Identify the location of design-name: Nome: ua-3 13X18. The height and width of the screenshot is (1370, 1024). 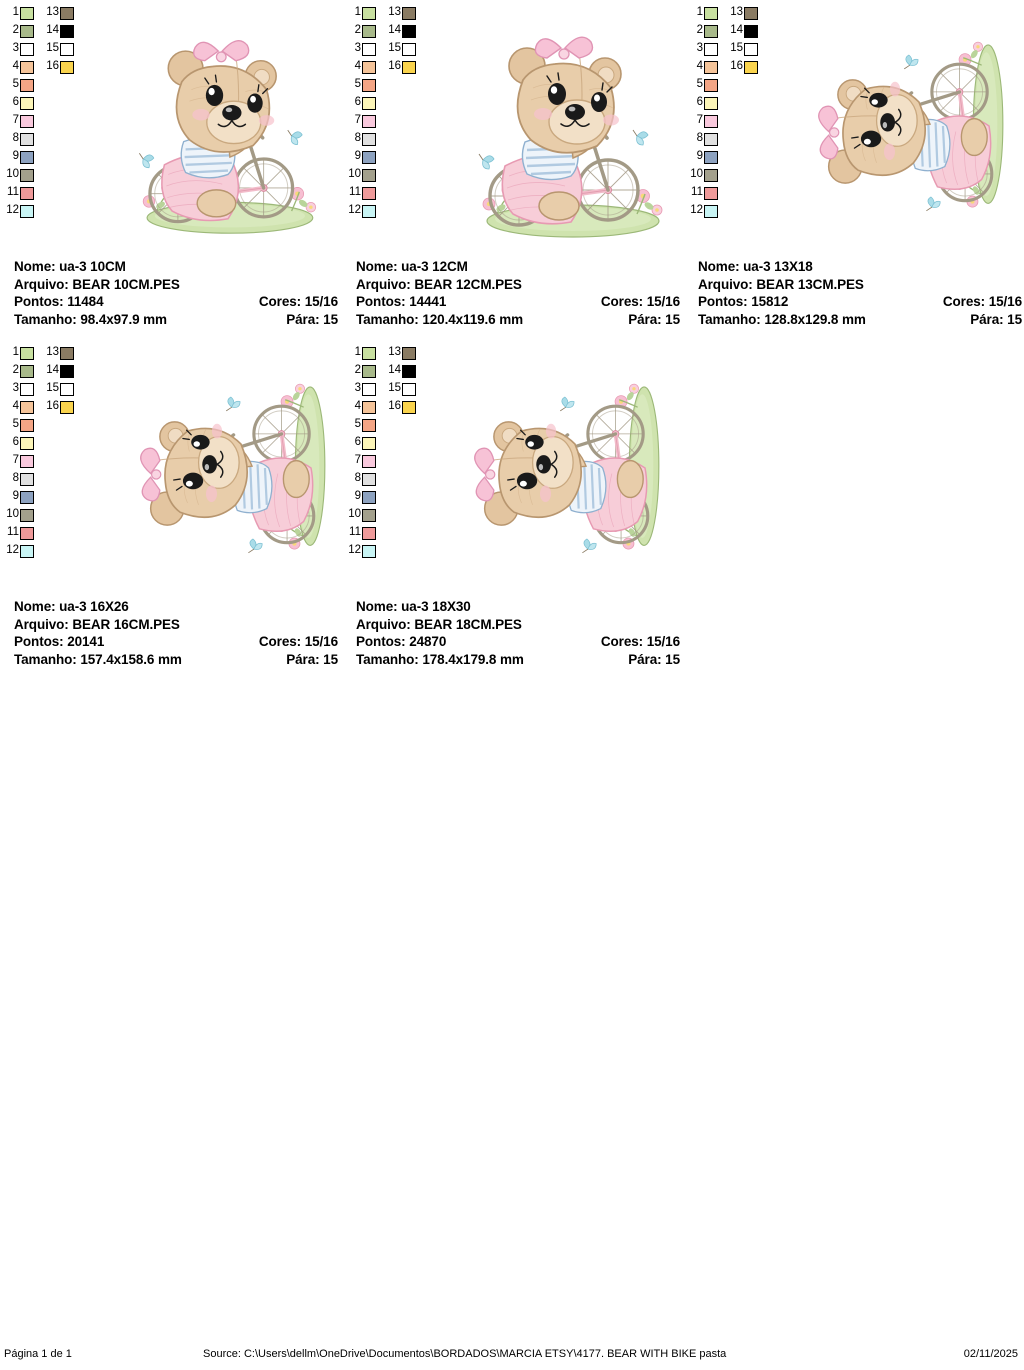
(755, 266).